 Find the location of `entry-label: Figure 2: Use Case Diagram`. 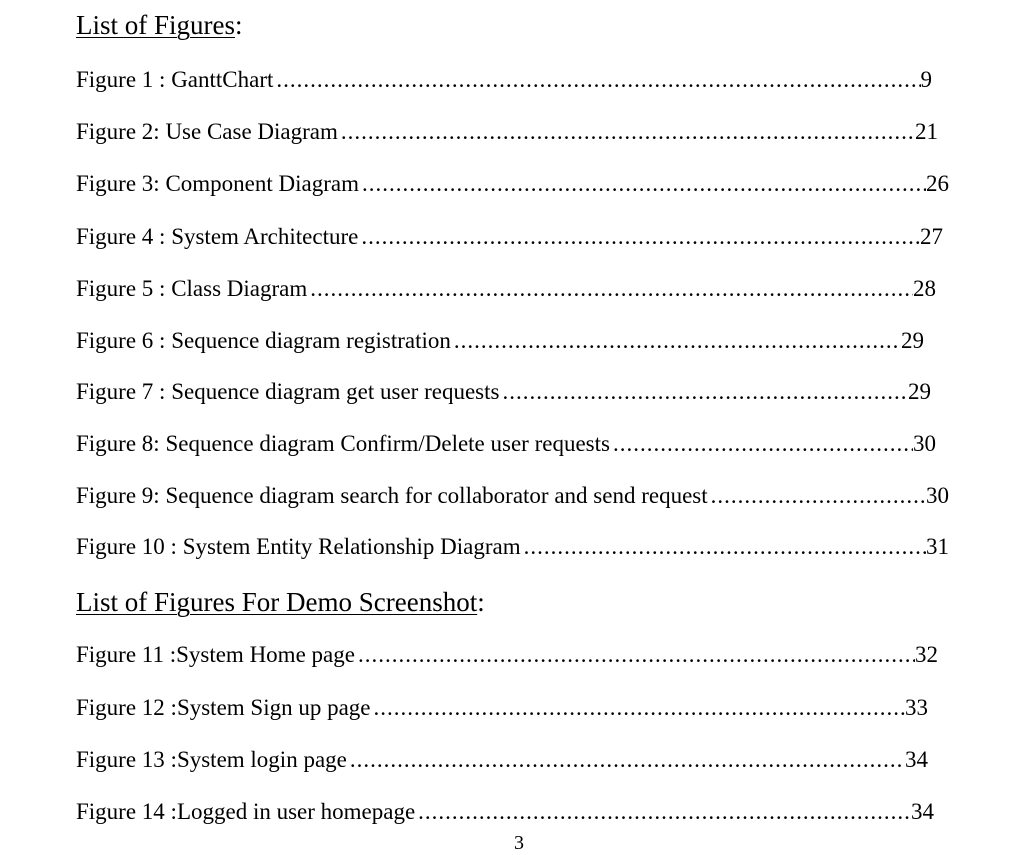

entry-label: Figure 2: Use Case Diagram is located at coordinates (207, 131).